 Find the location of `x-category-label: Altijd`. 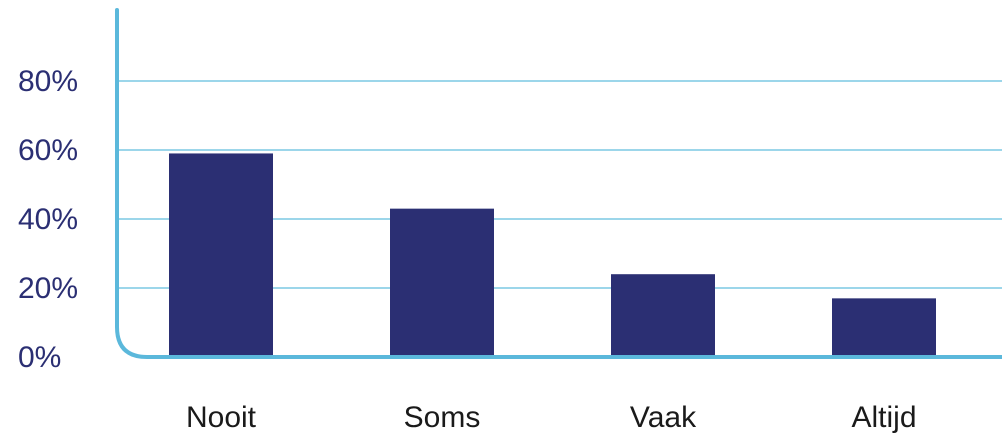

x-category-label: Altijd is located at coordinates (883, 417).